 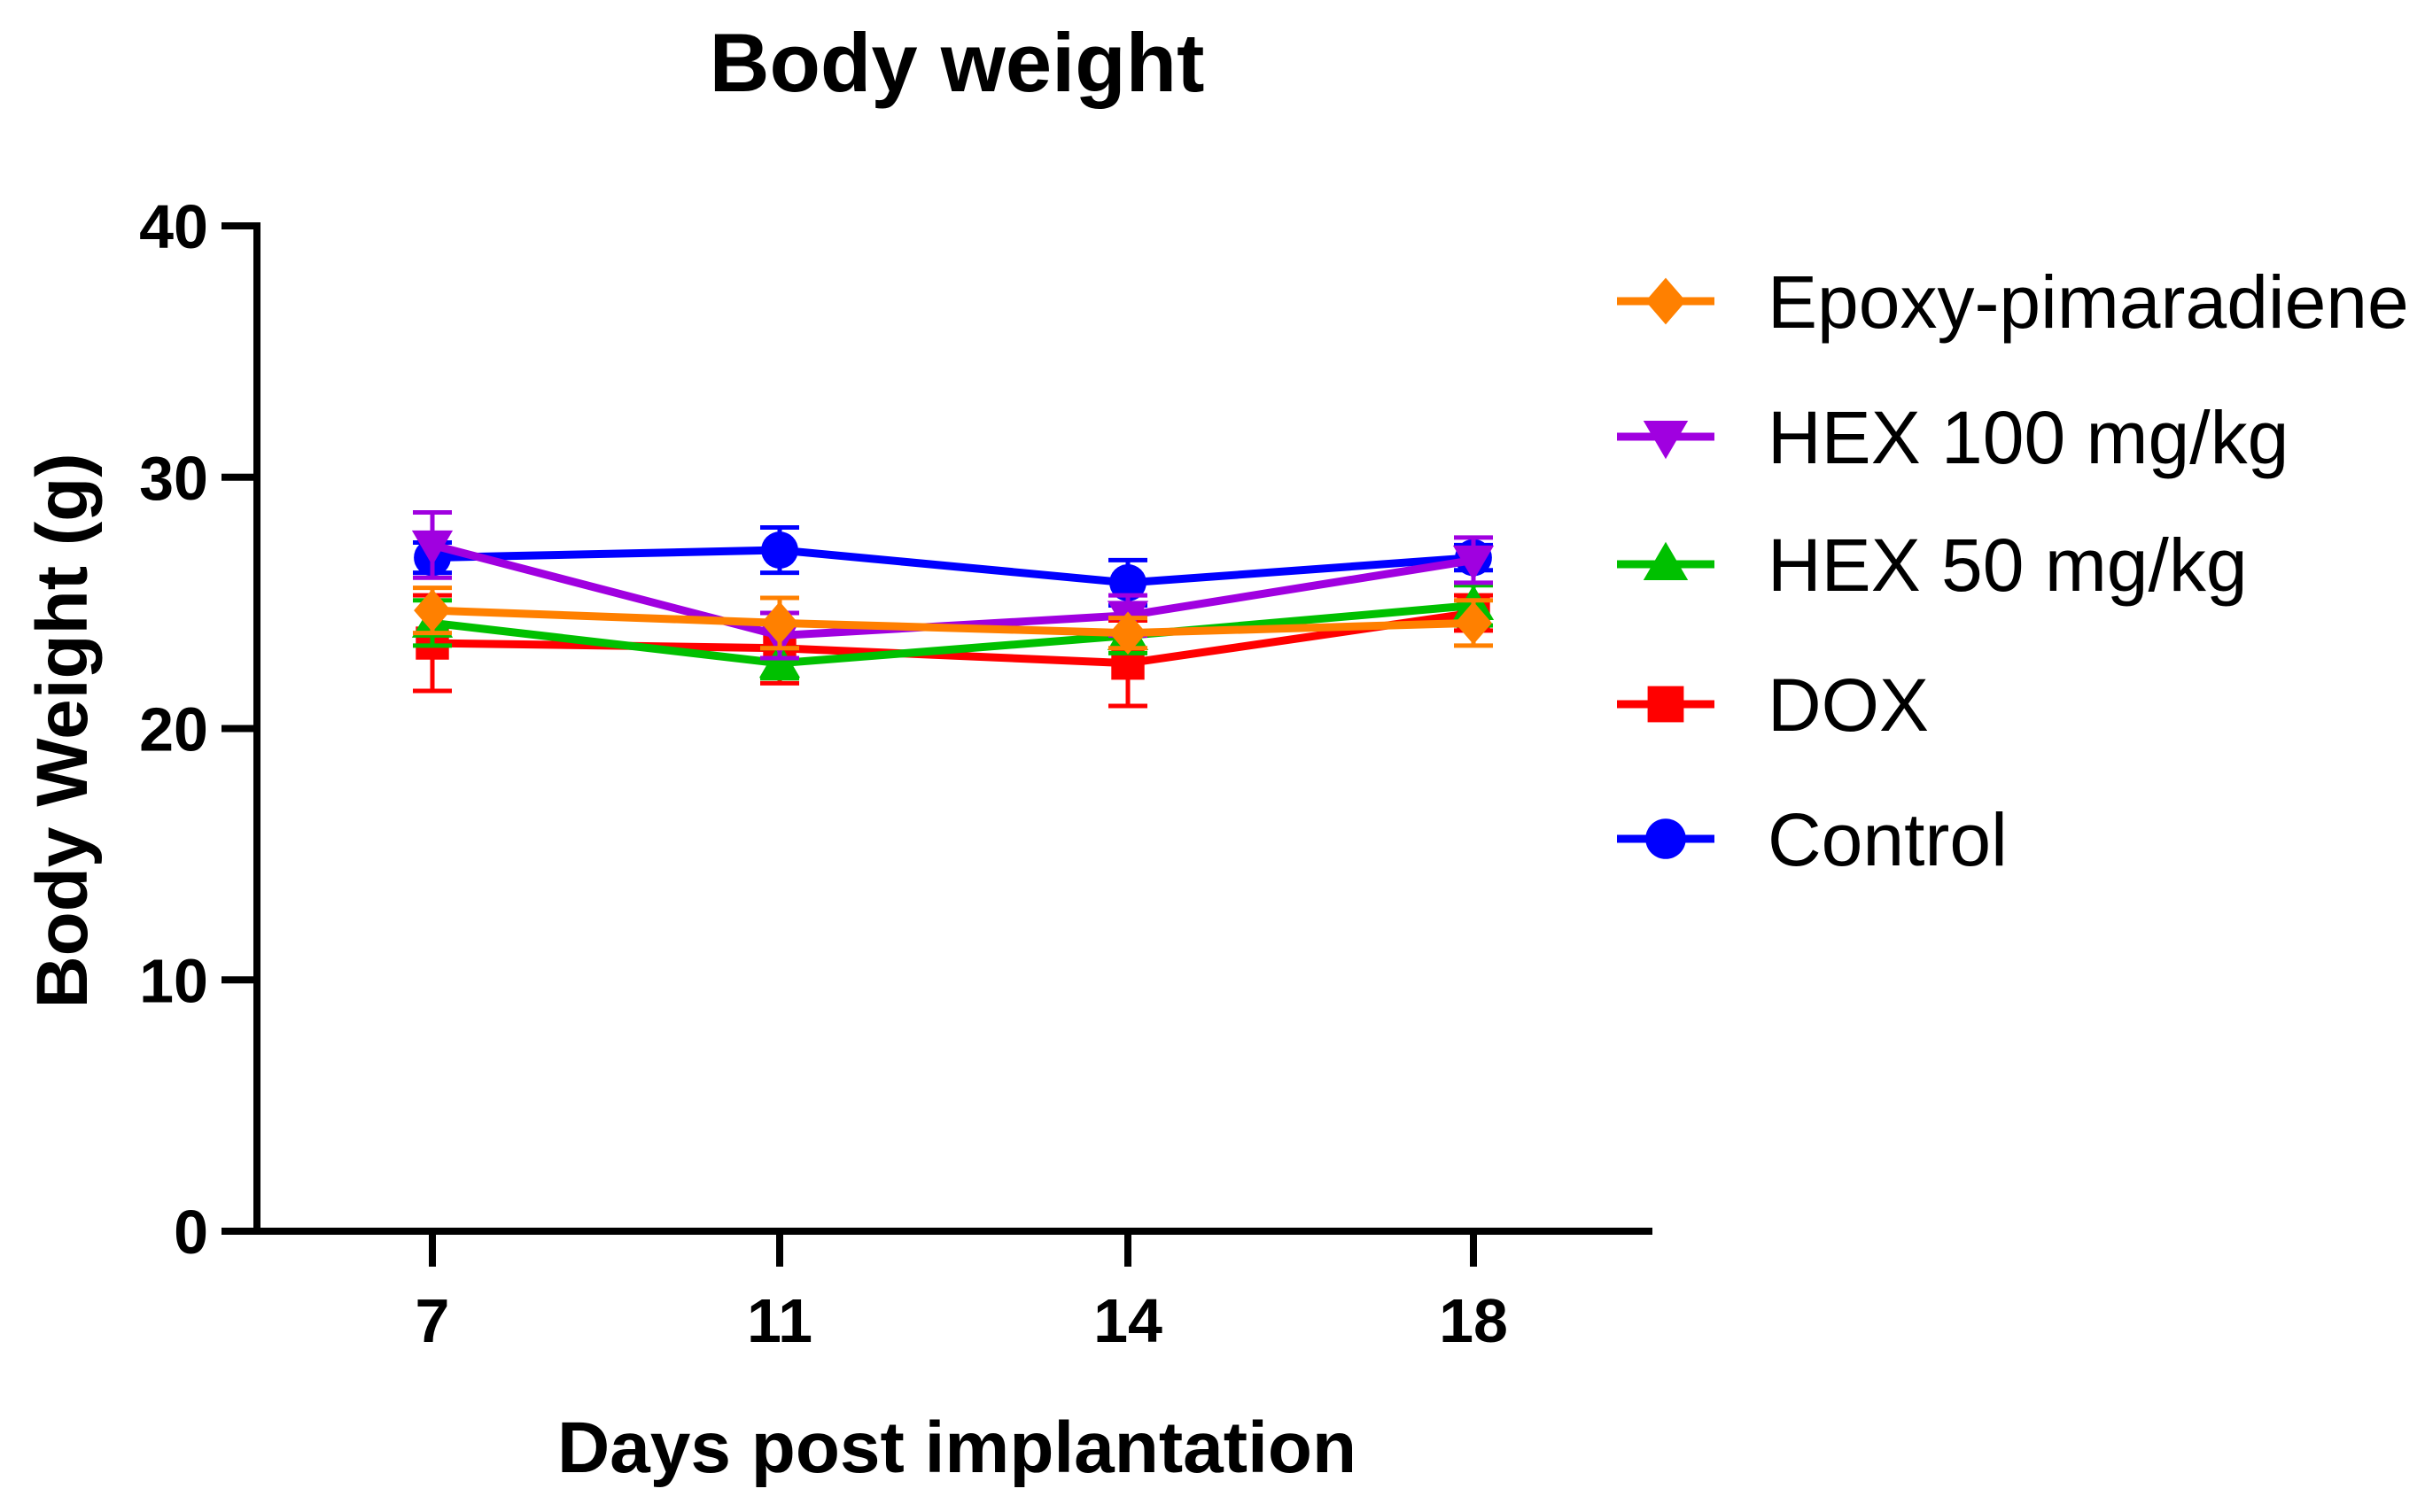 I want to click on legend-label: Control, so click(x=1888, y=839).